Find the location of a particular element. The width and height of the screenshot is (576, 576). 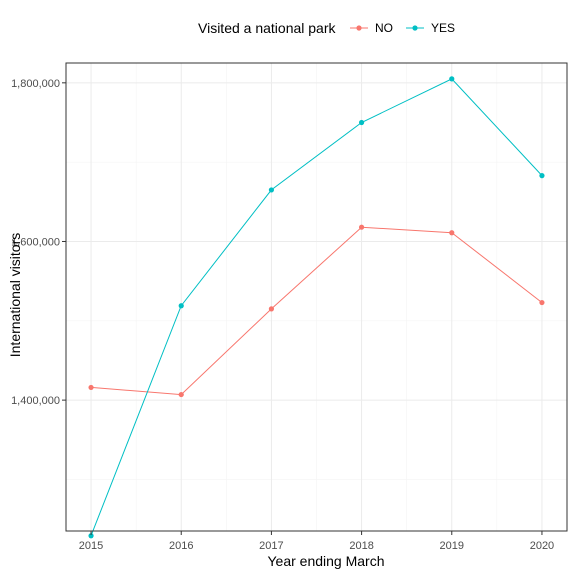

y-axis-title: International visitors is located at coordinates (15, 295).